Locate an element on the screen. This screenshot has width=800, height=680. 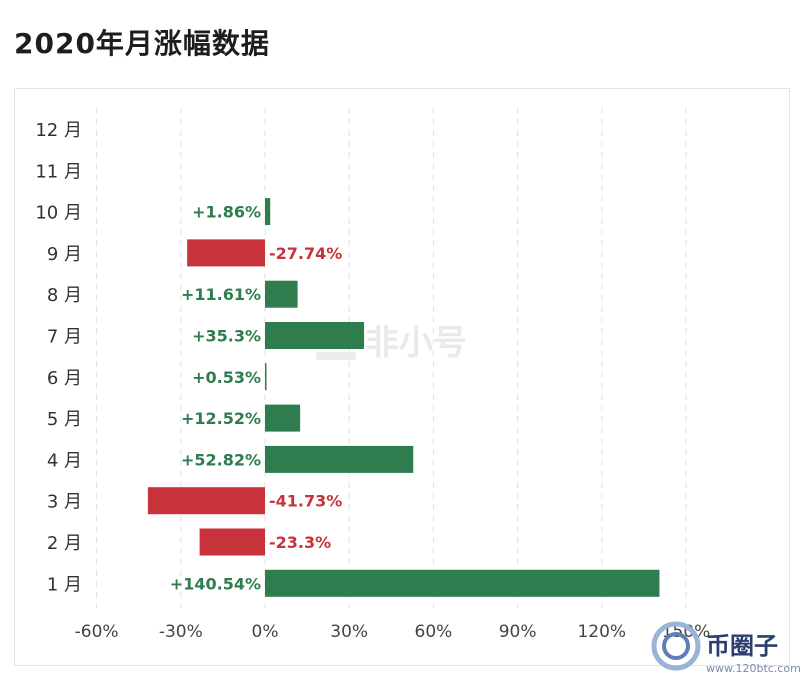
x-tick-label: -60% is located at coordinates (97, 632).